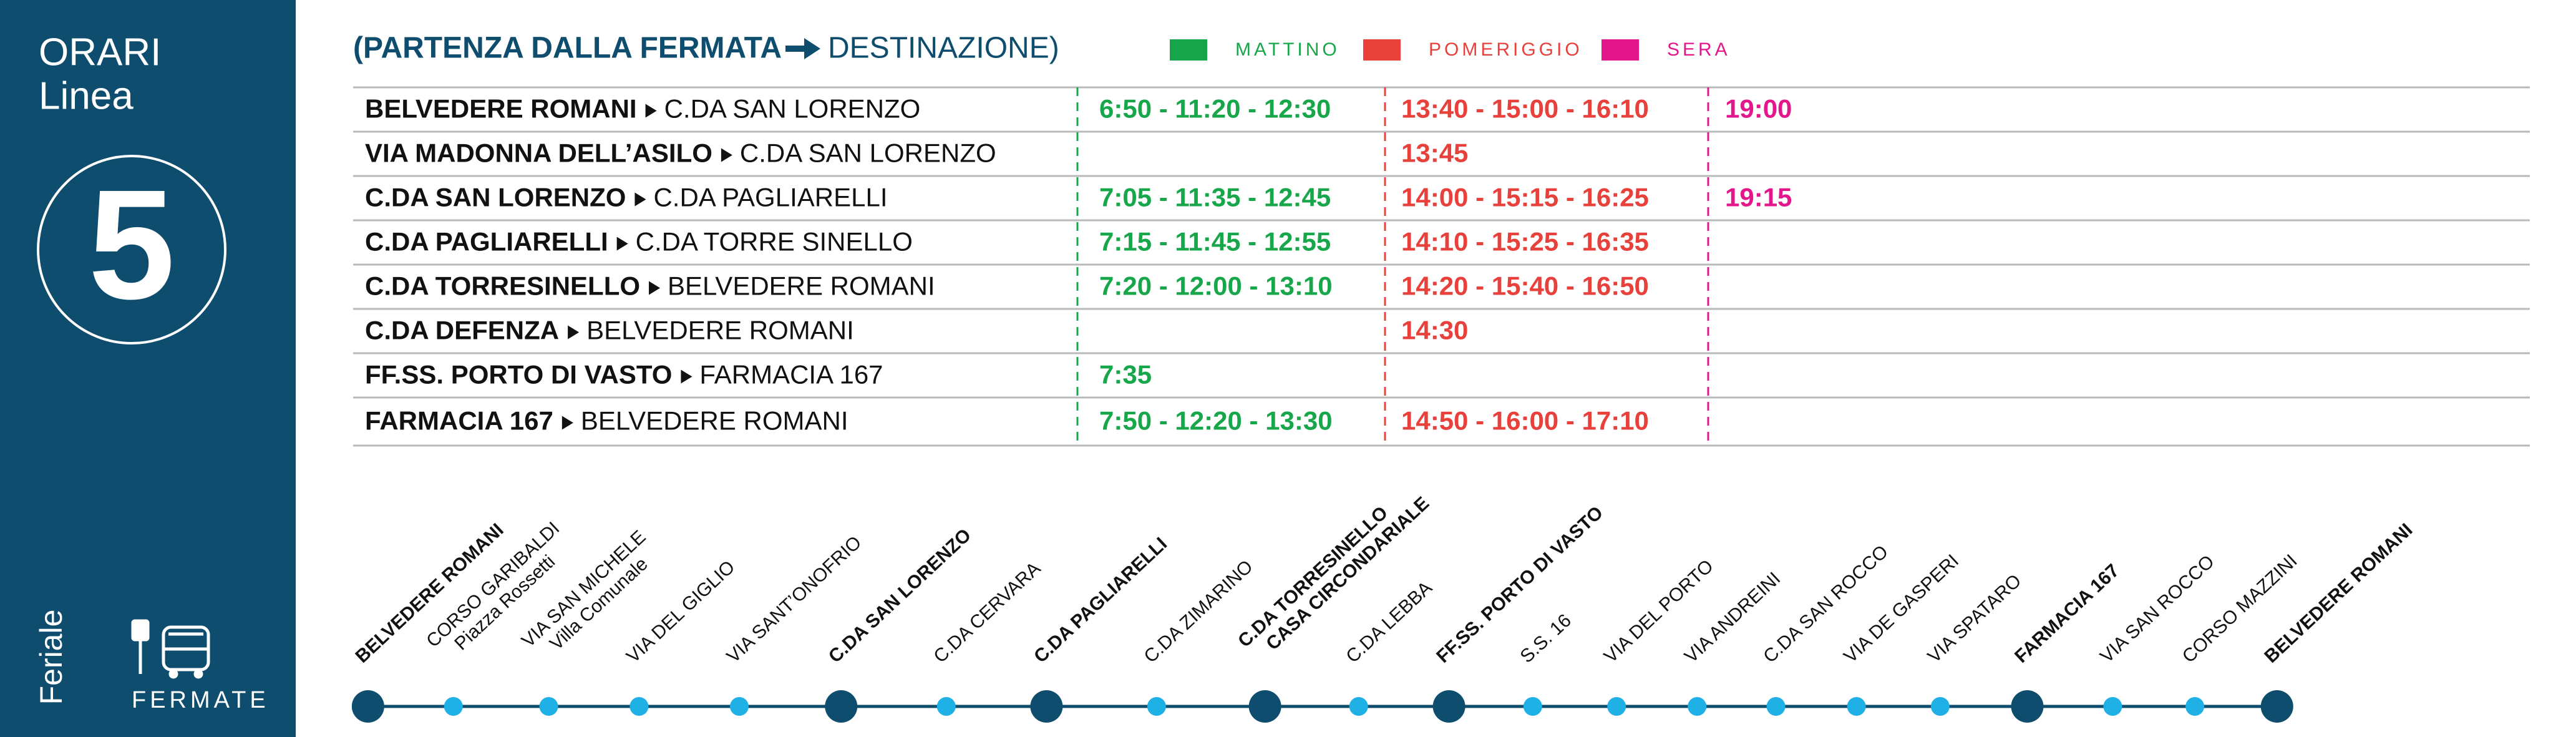 This screenshot has height=737, width=2576. What do you see at coordinates (1525, 241) in the screenshot?
I see `departure-times: 14:10 - 15:25 - 16:35` at bounding box center [1525, 241].